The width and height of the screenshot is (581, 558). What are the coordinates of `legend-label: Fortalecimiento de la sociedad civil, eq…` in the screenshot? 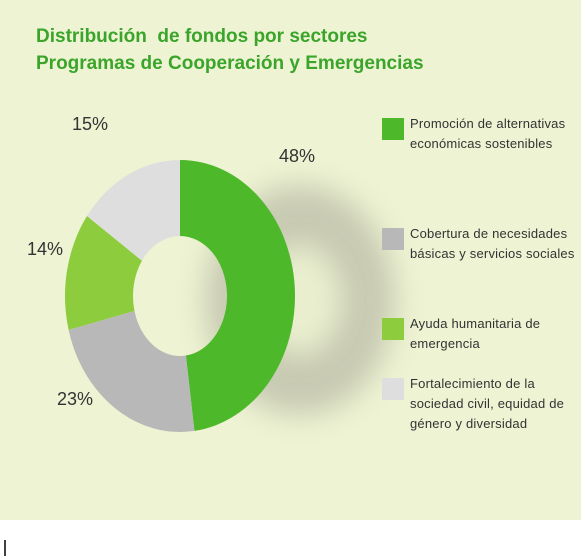 It's located at (487, 403).